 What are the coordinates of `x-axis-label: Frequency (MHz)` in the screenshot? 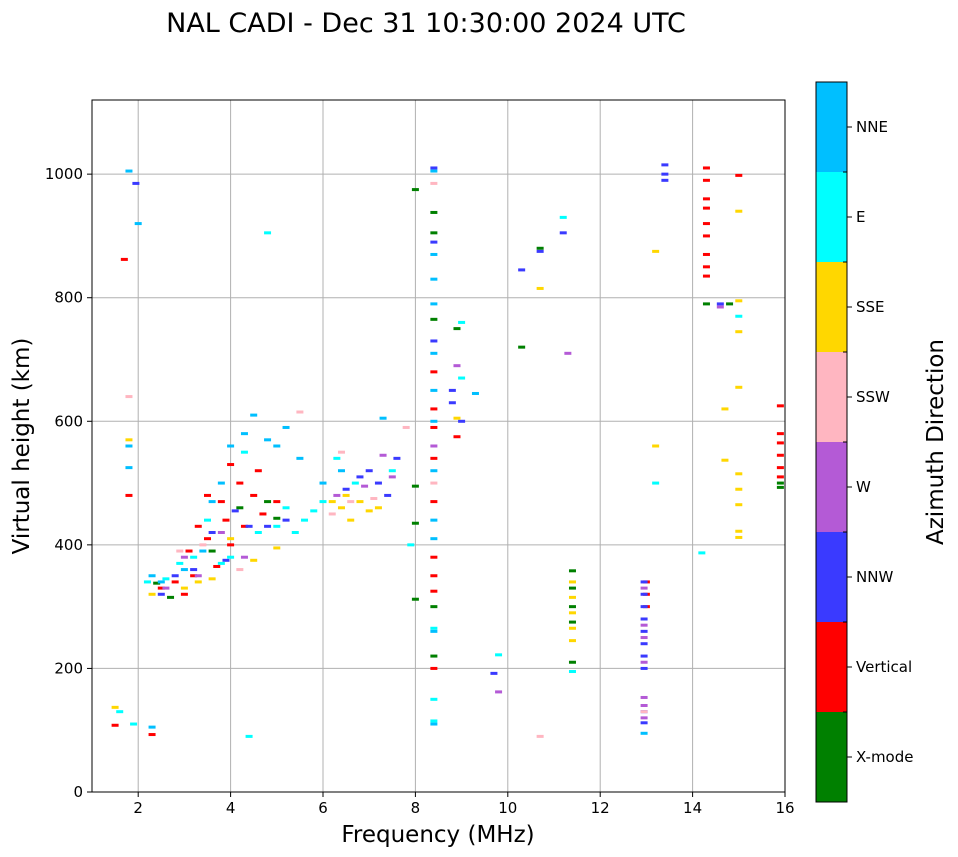 It's located at (437, 835).